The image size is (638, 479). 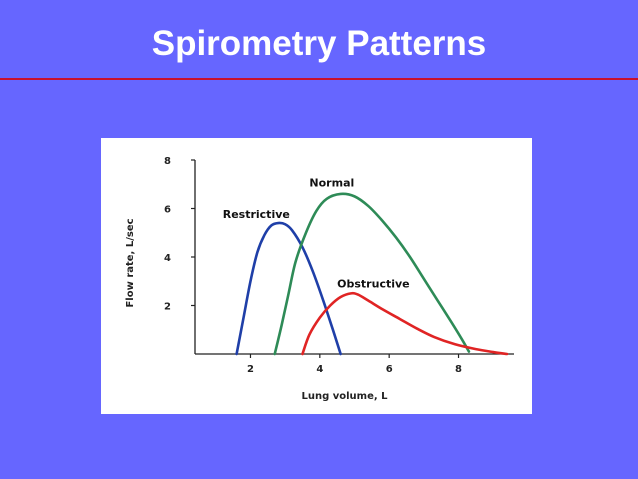 I want to click on y-tick-label-4: 4, so click(x=167, y=258).